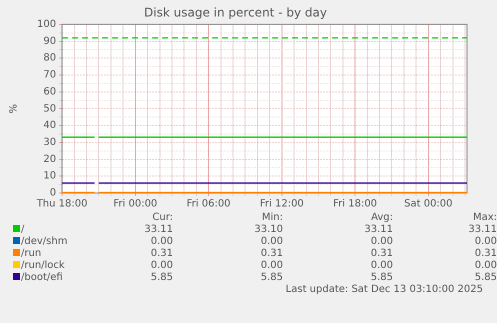  What do you see at coordinates (484, 218) in the screenshot?
I see `text: Max:` at bounding box center [484, 218].